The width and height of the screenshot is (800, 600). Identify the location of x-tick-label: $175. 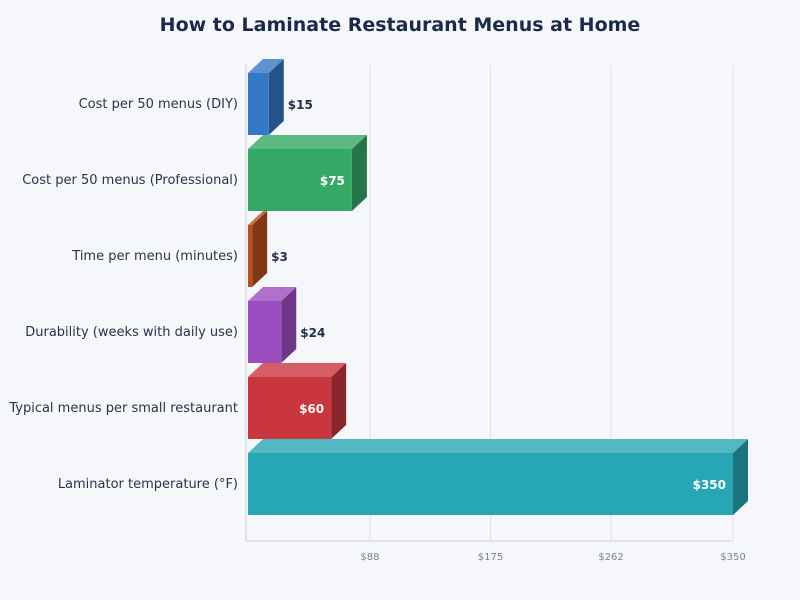
(490, 557).